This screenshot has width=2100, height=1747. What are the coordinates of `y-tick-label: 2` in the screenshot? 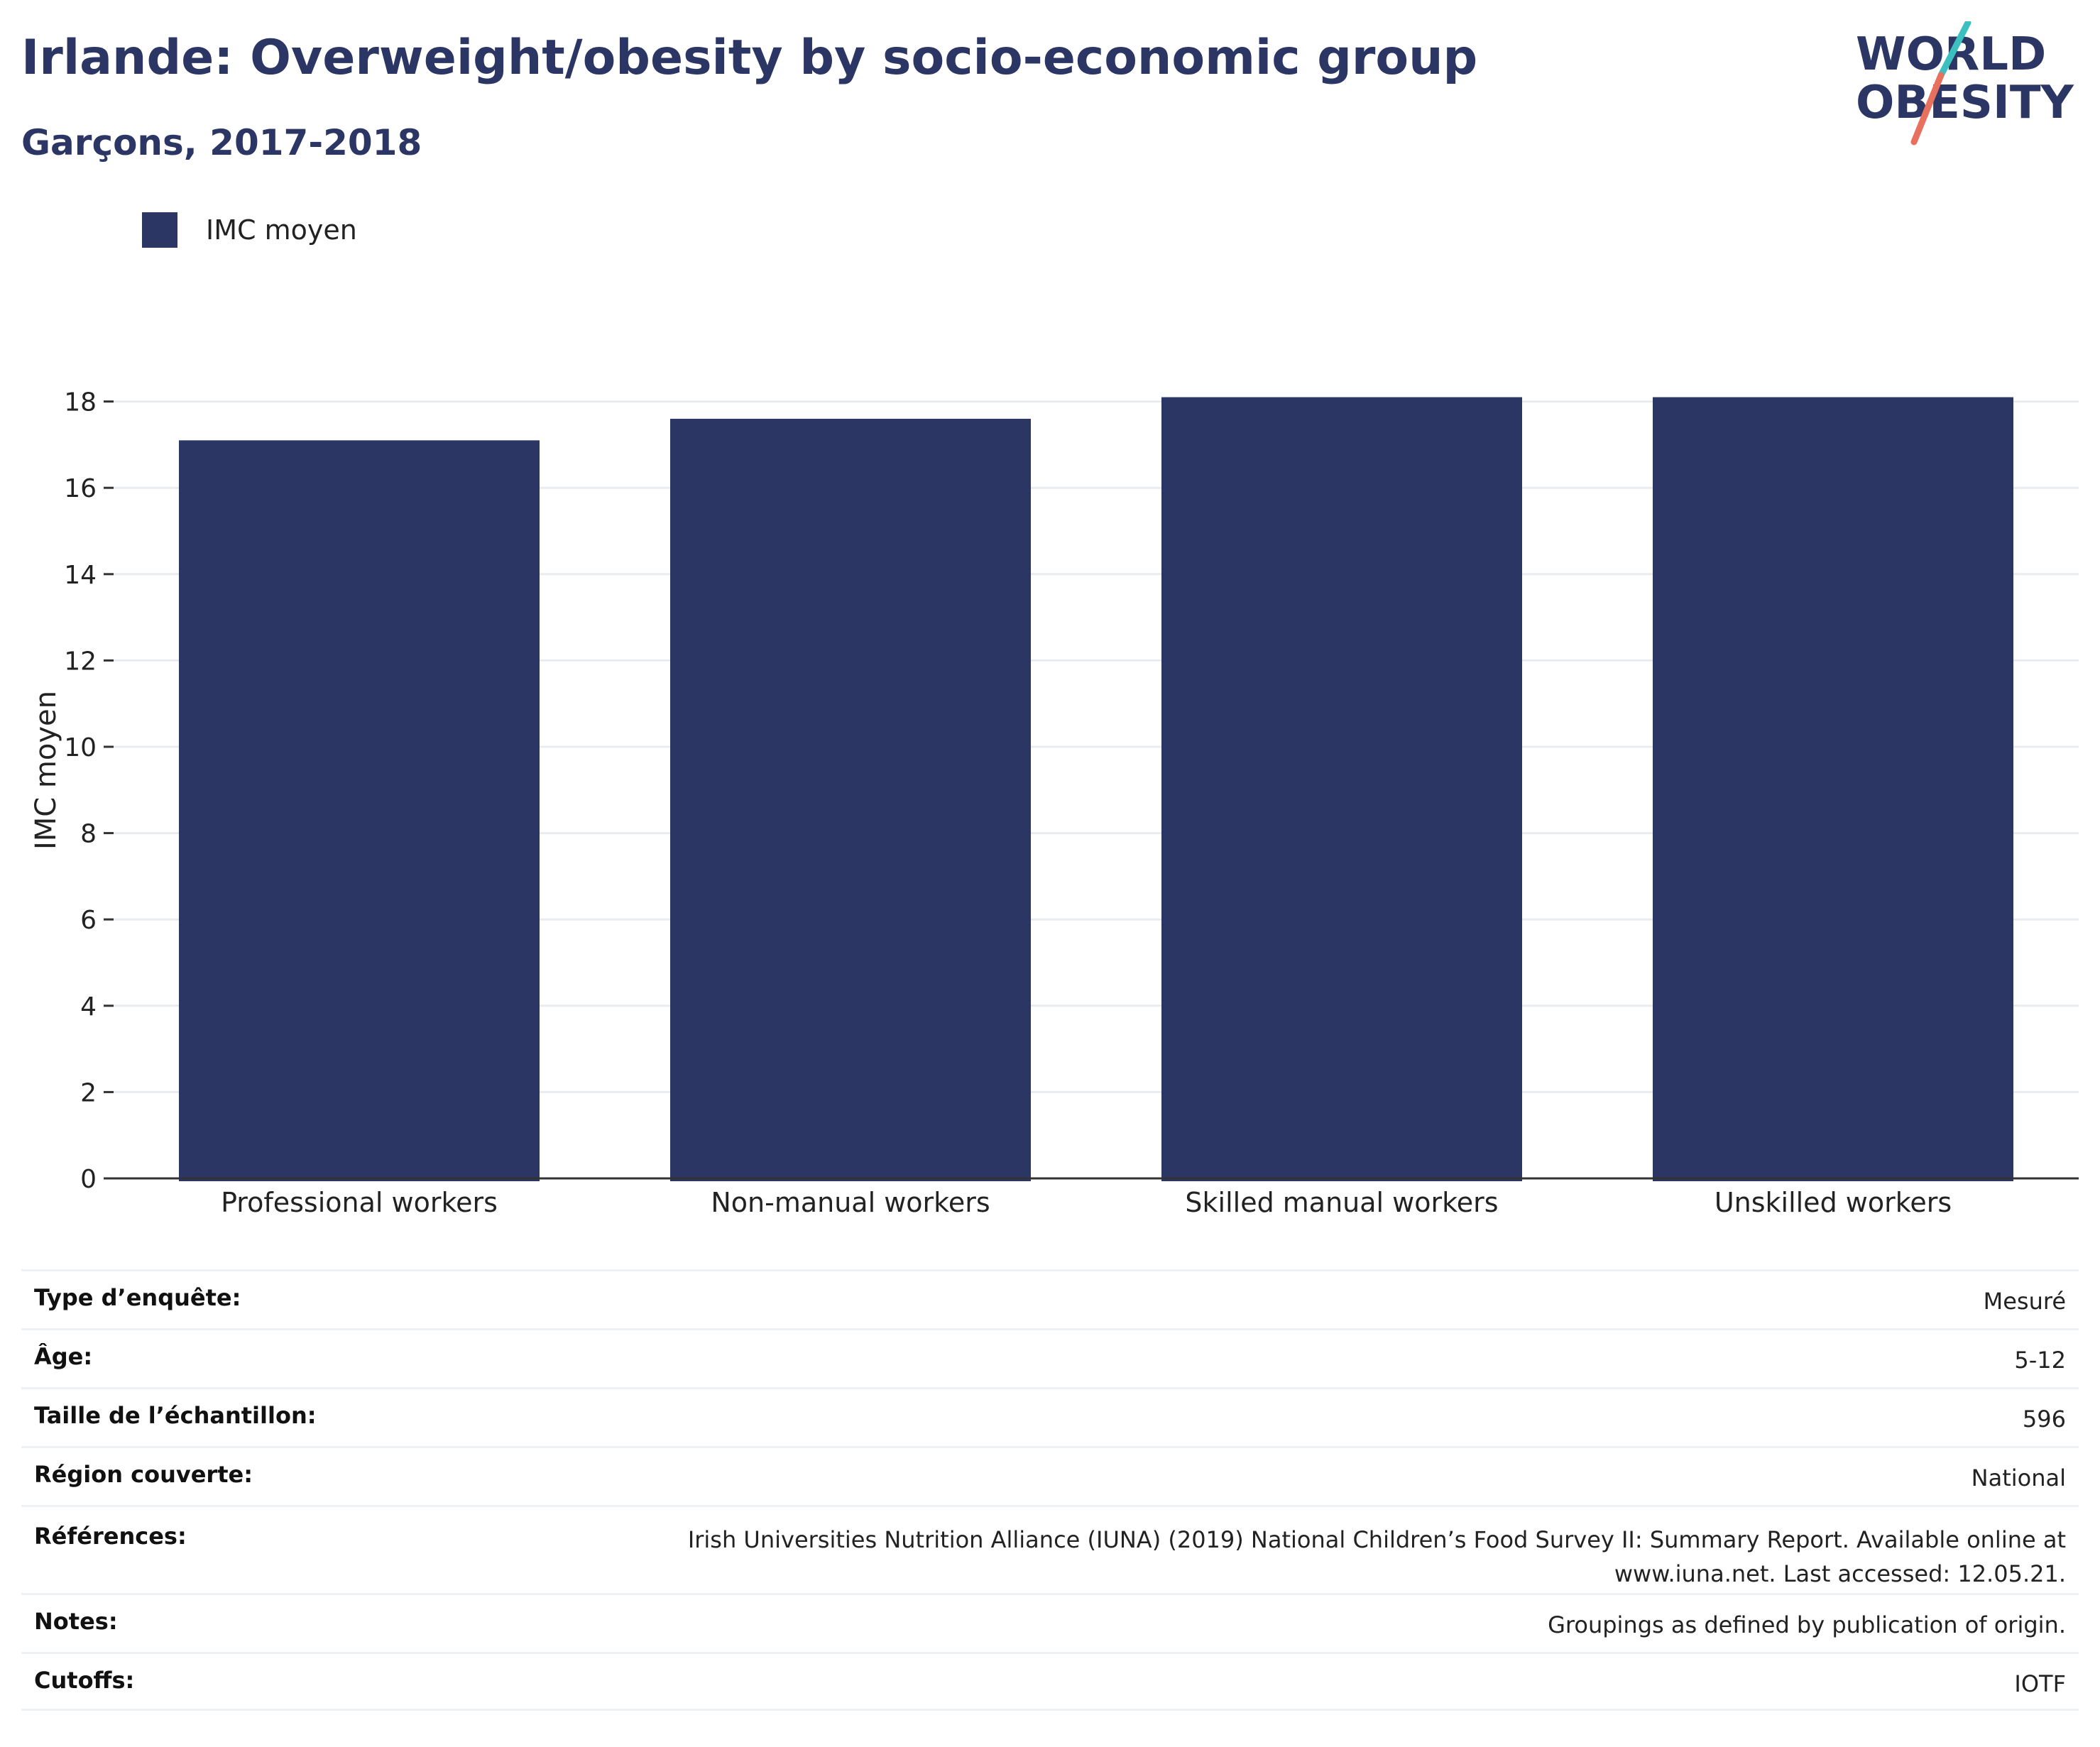 It's located at (88, 1092).